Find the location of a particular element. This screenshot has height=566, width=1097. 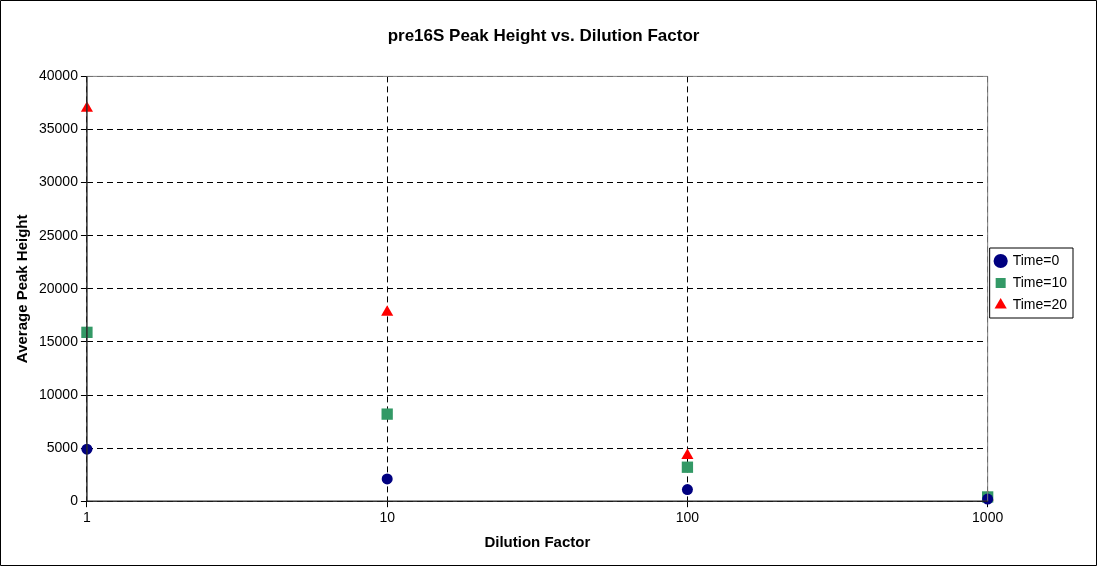

y-tick-label: 30000 is located at coordinates (58, 181).